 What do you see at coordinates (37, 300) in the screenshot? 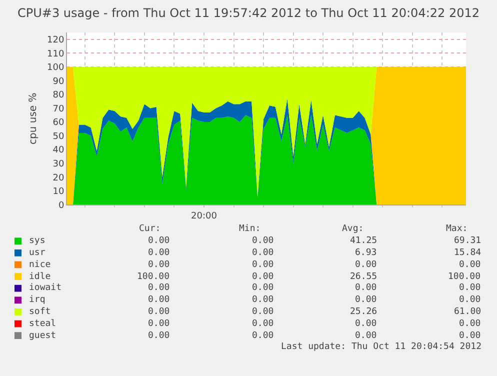
I see `legend-label: irq` at bounding box center [37, 300].